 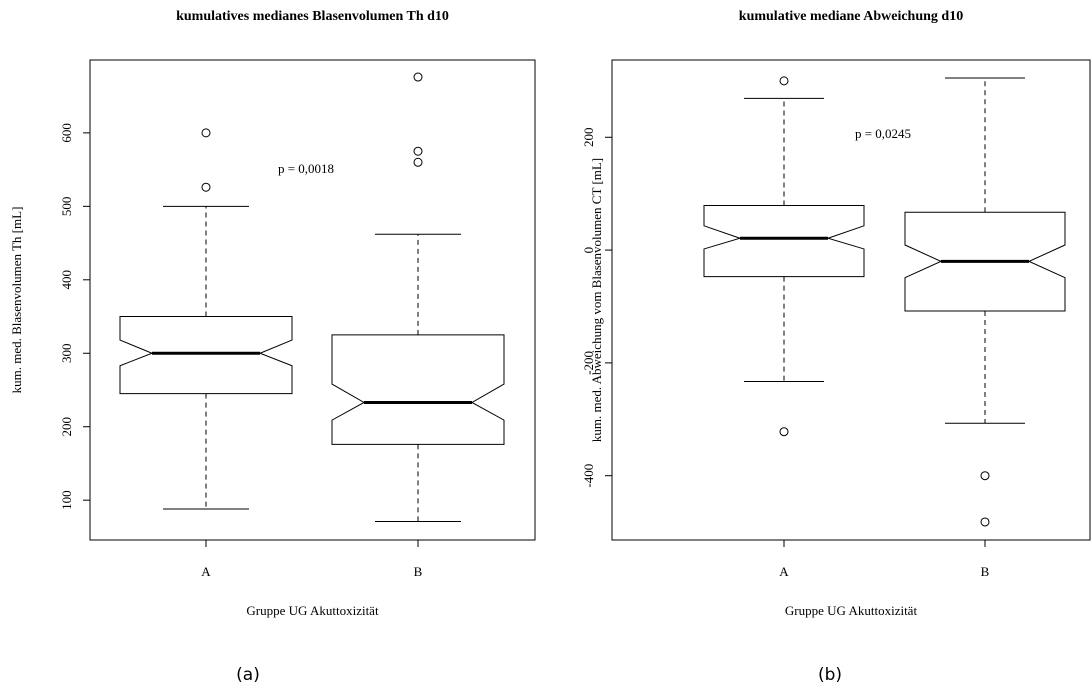 I want to click on caption: (a), so click(x=248, y=675).